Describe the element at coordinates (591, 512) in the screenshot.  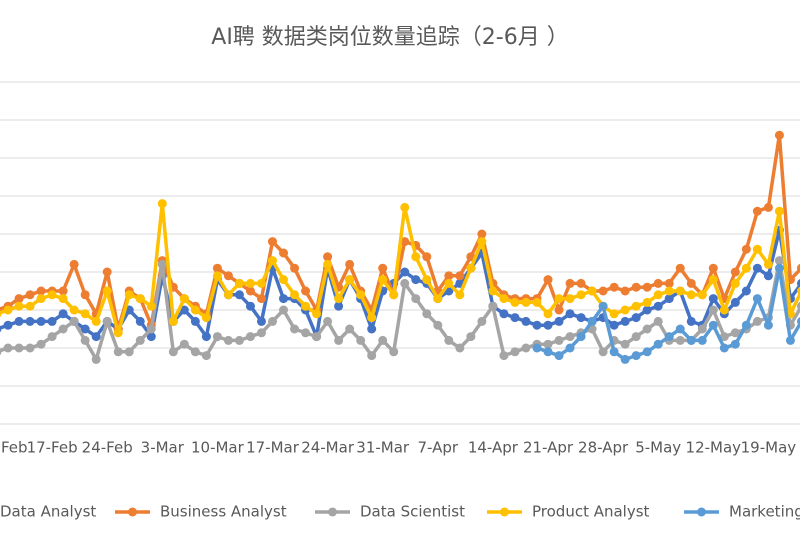
I see `legend-label: Product Analyst` at that location.